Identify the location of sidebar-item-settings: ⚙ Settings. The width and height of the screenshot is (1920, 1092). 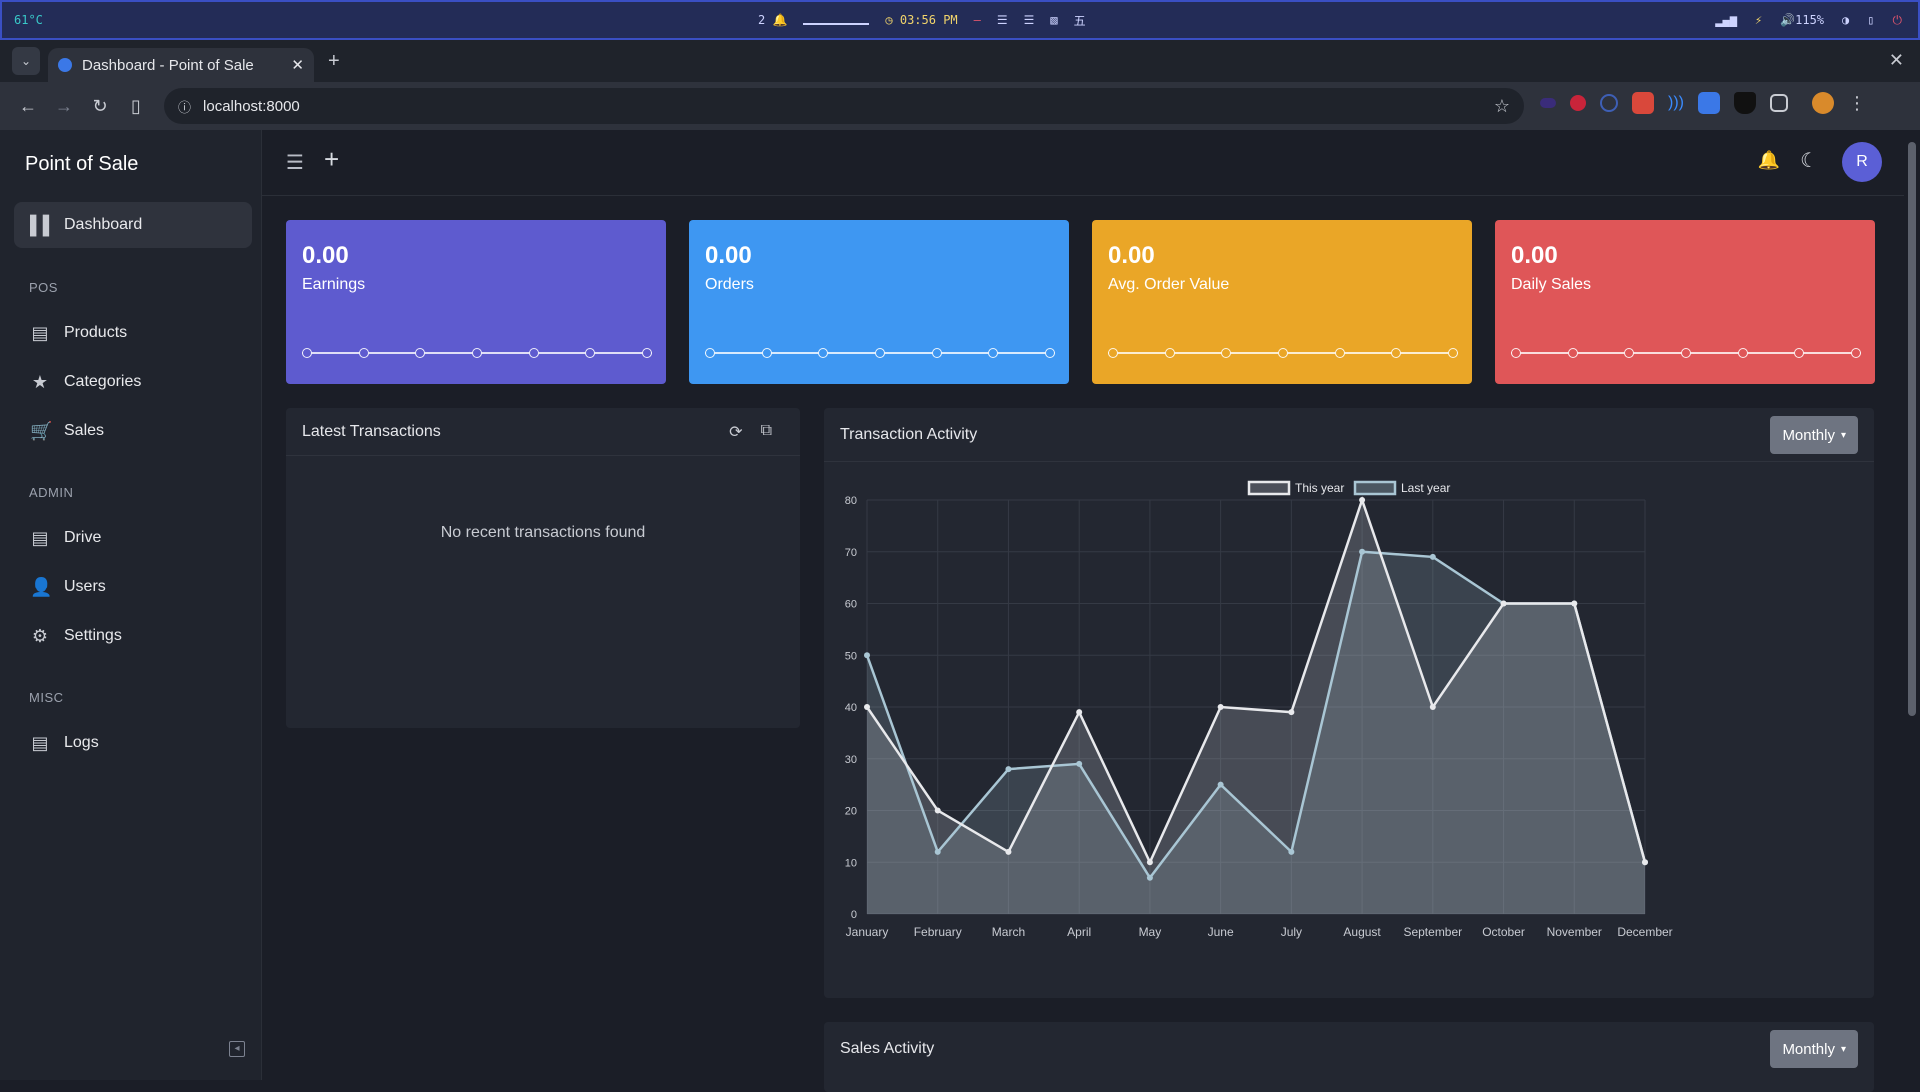
(133, 636).